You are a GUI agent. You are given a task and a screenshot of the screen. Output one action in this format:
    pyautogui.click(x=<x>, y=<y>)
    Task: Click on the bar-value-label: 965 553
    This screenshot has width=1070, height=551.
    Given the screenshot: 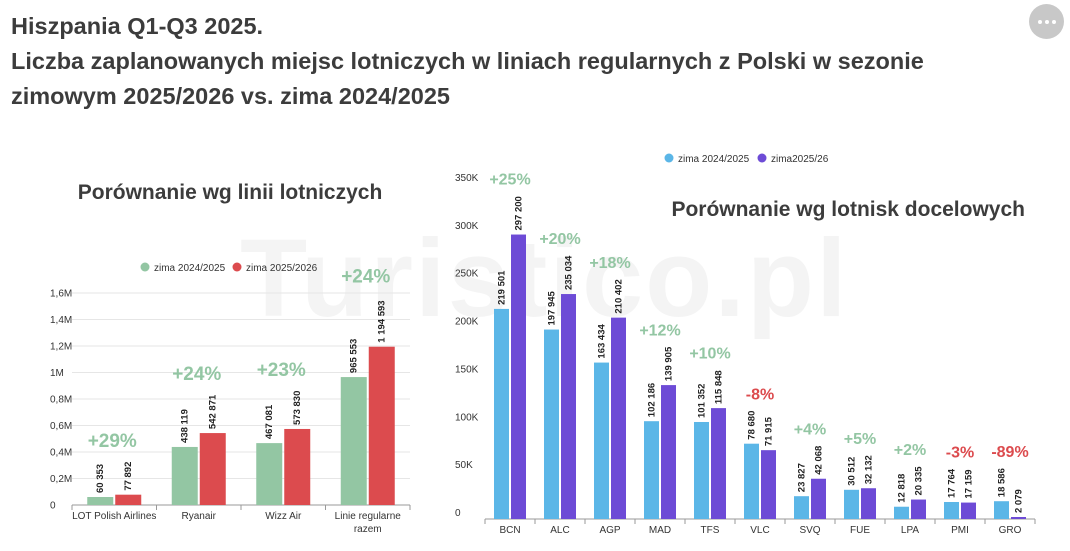 What is the action you would take?
    pyautogui.click(x=354, y=356)
    